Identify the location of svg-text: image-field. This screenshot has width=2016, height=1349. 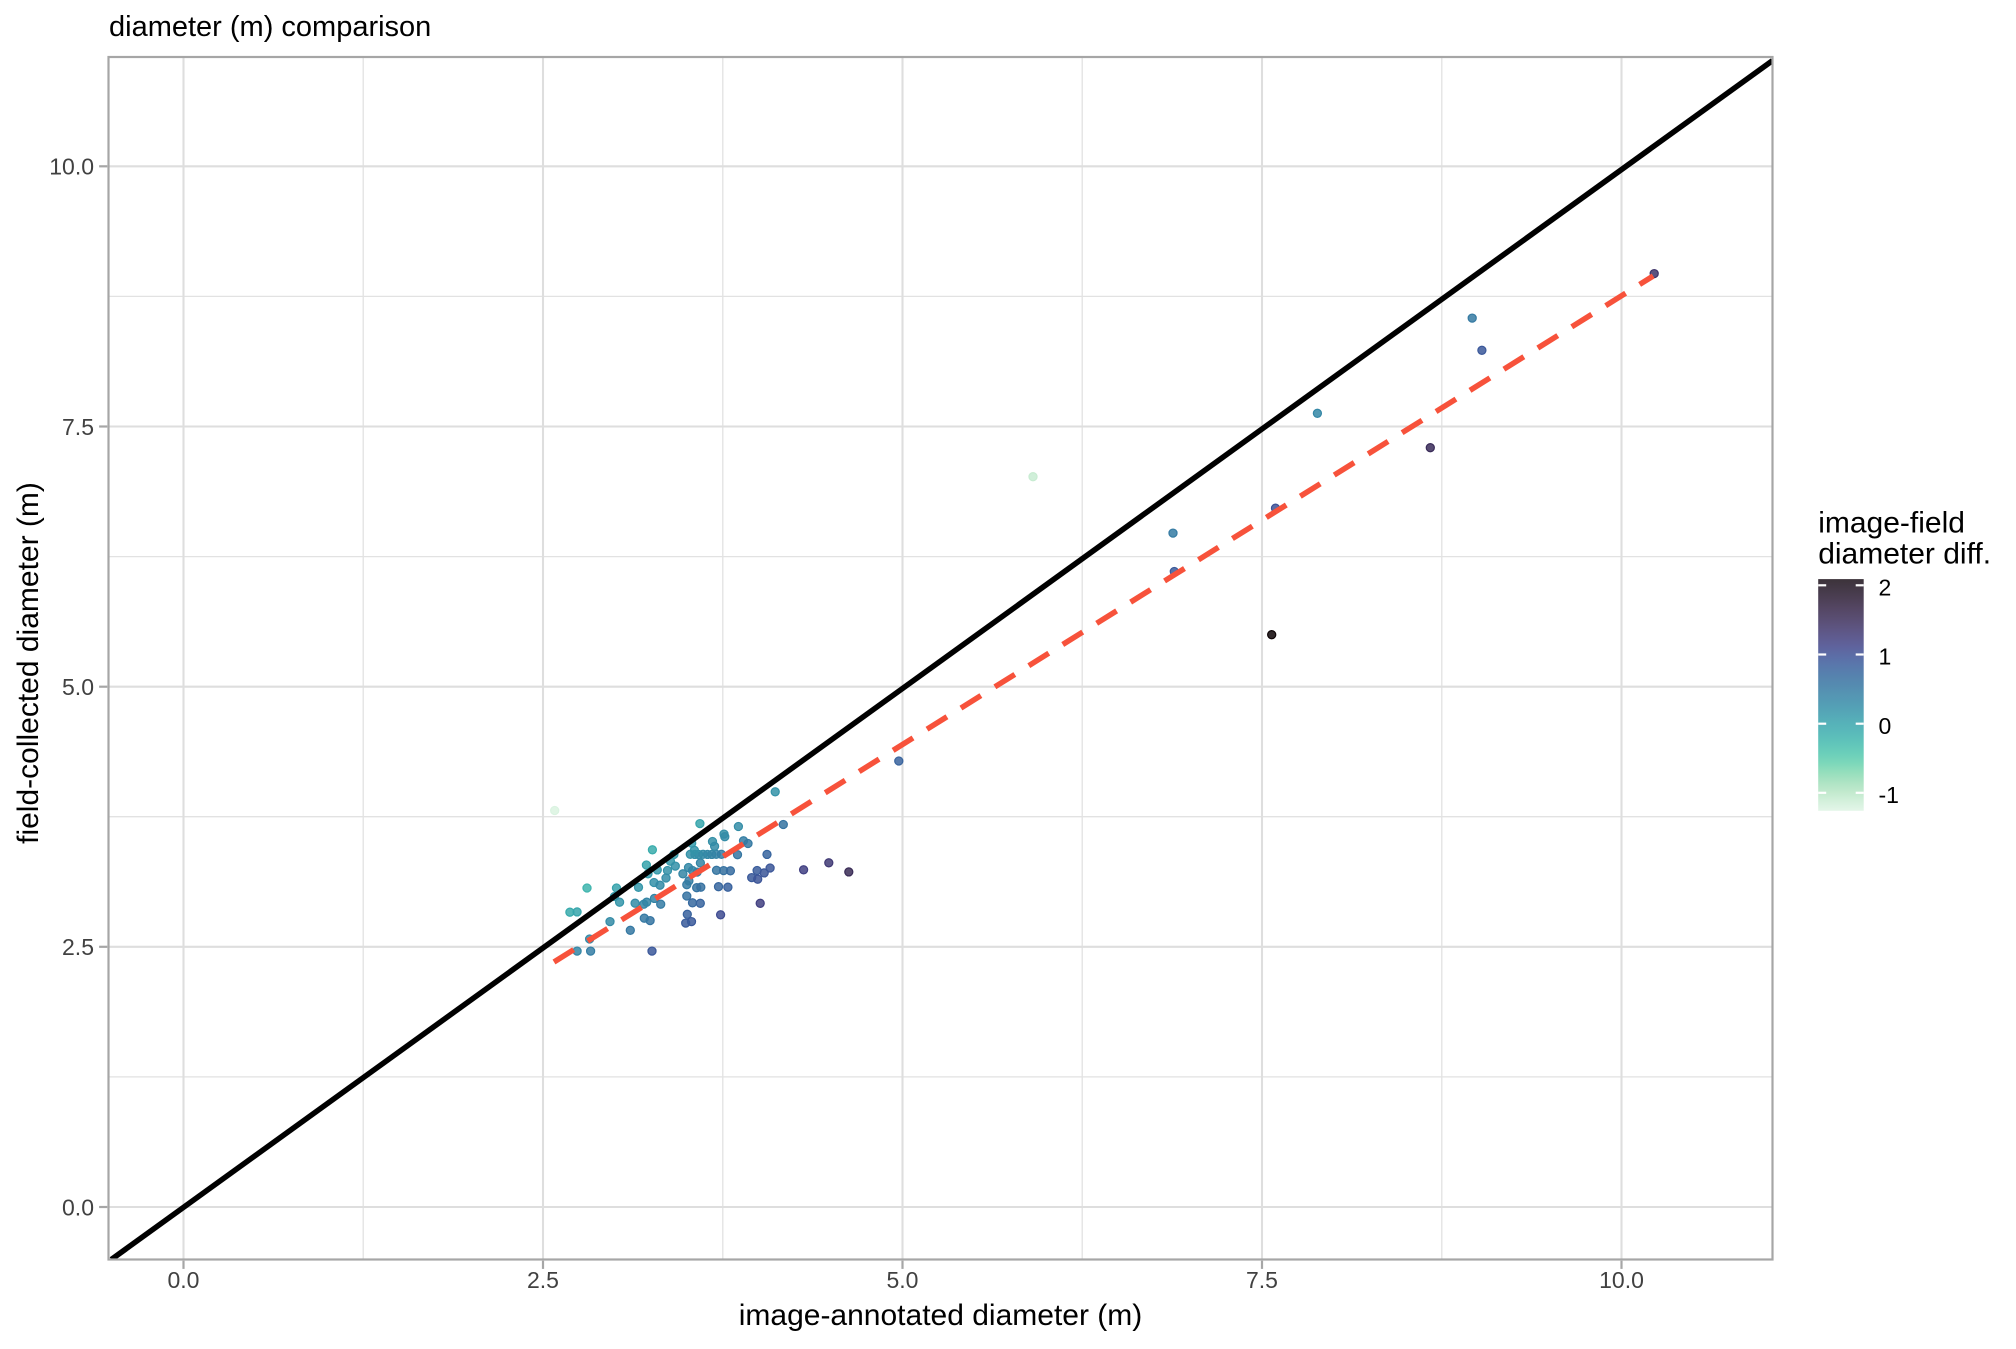
(1891, 523).